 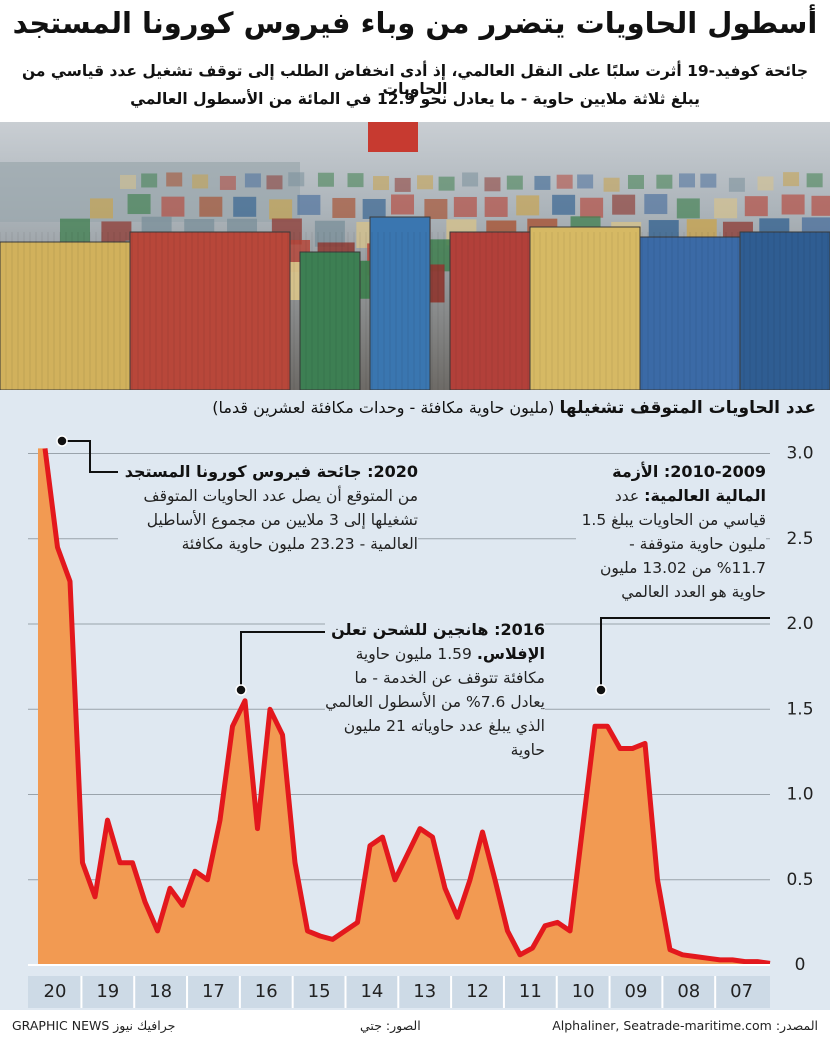 What do you see at coordinates (271, 471) in the screenshot?
I see `annotation-heading: 2020: جائحة فيروس كورونا المستجد` at bounding box center [271, 471].